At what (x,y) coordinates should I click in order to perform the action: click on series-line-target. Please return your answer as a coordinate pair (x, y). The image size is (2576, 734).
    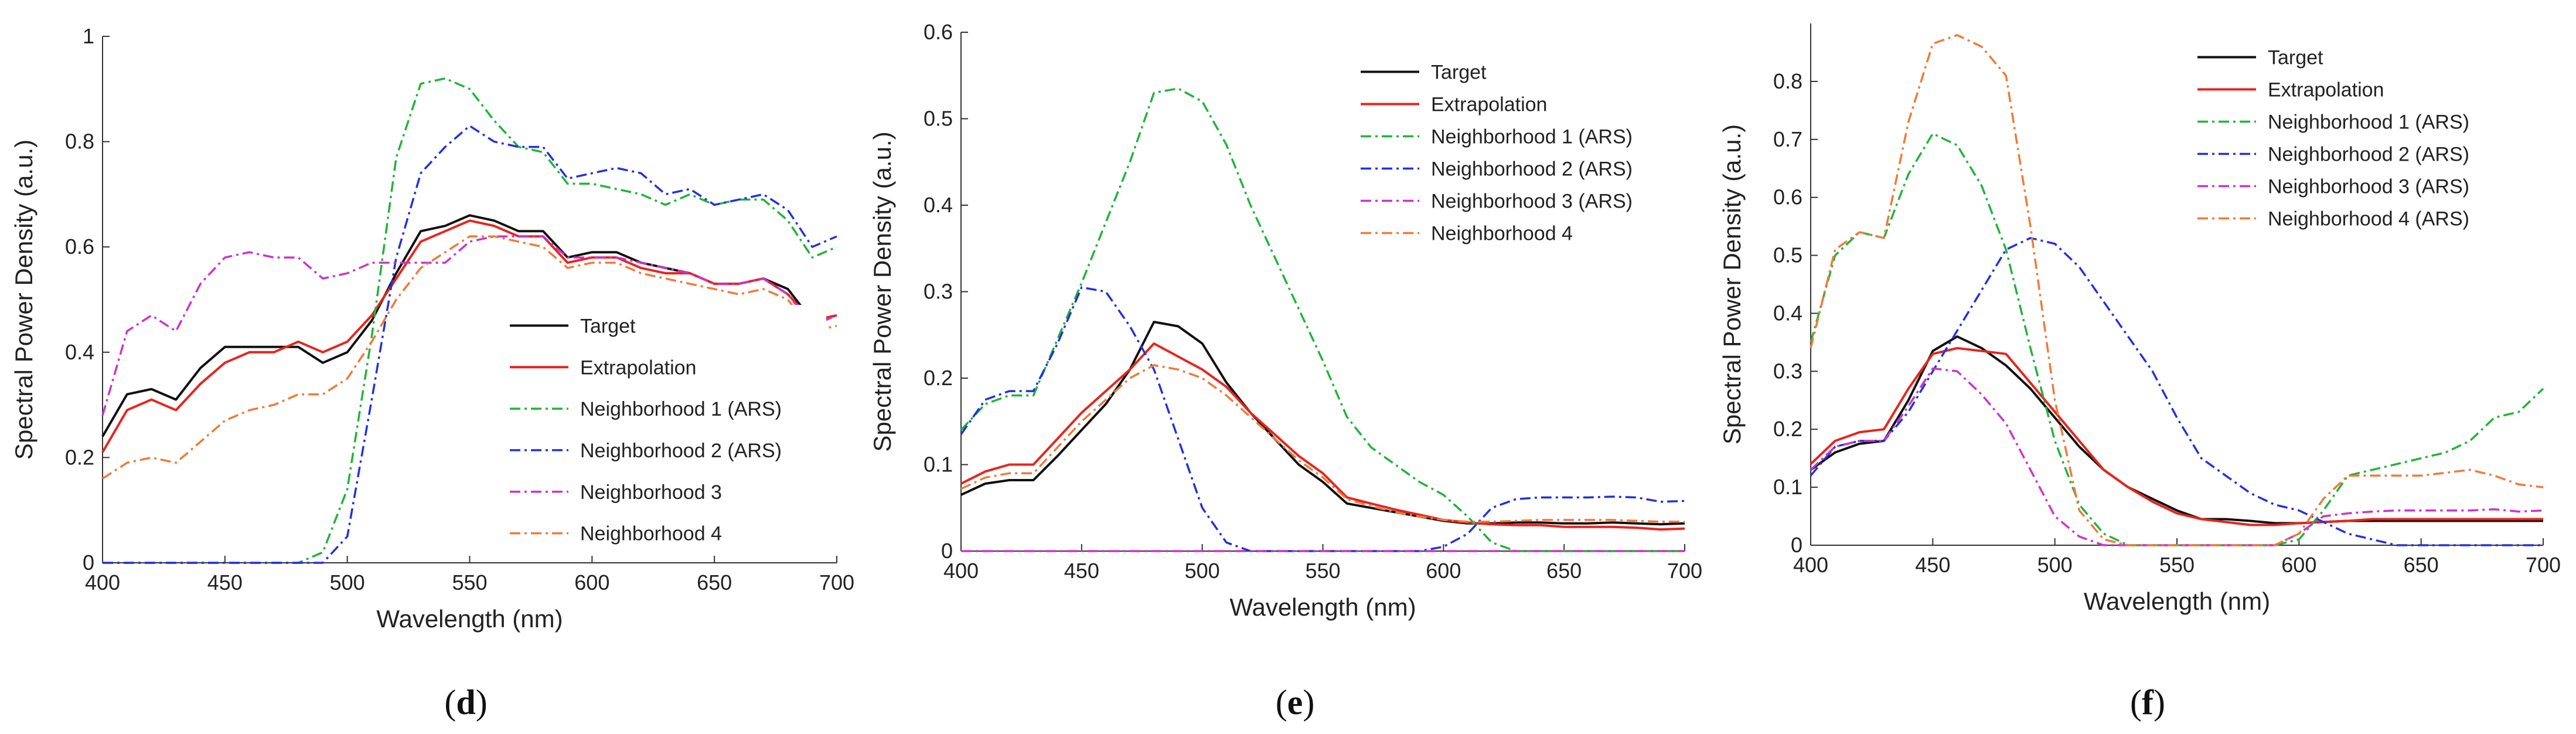
    Looking at the image, I should click on (1322, 423).